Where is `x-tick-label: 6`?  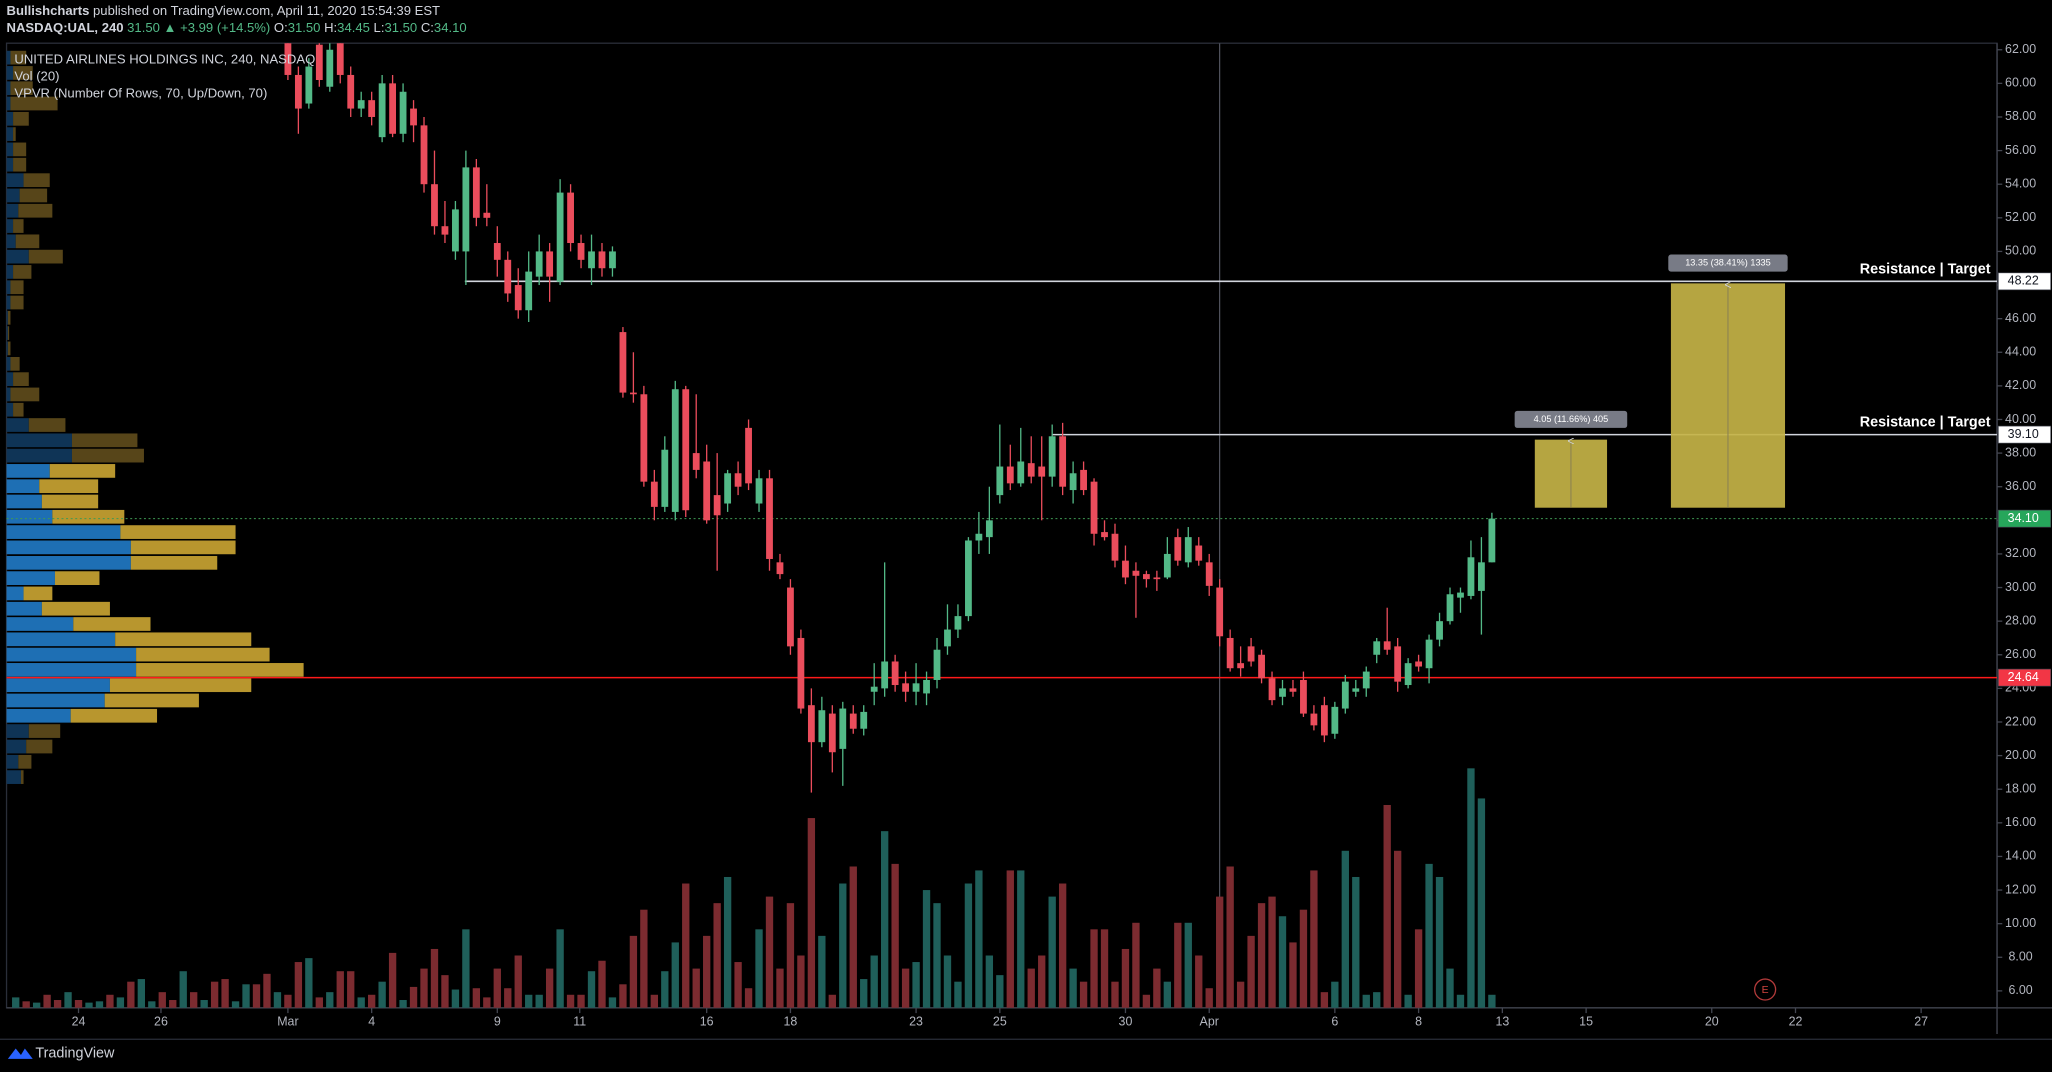 x-tick-label: 6 is located at coordinates (1334, 1022).